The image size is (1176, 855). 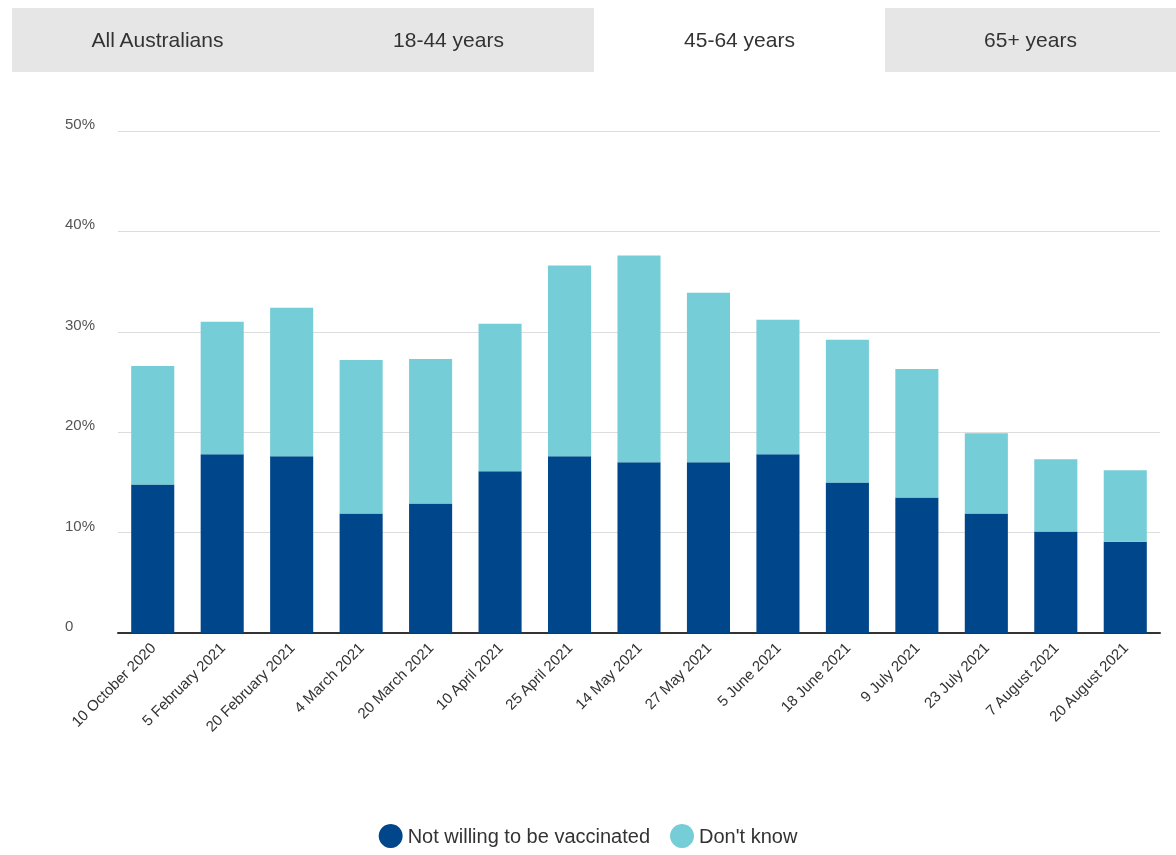 I want to click on text: 45-64 years, so click(x=739, y=40).